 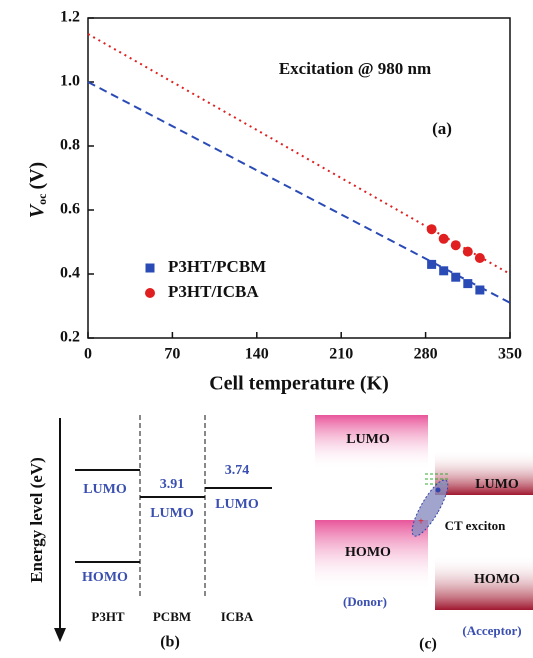 I want to click on role-label: (Donor), so click(x=365, y=601).